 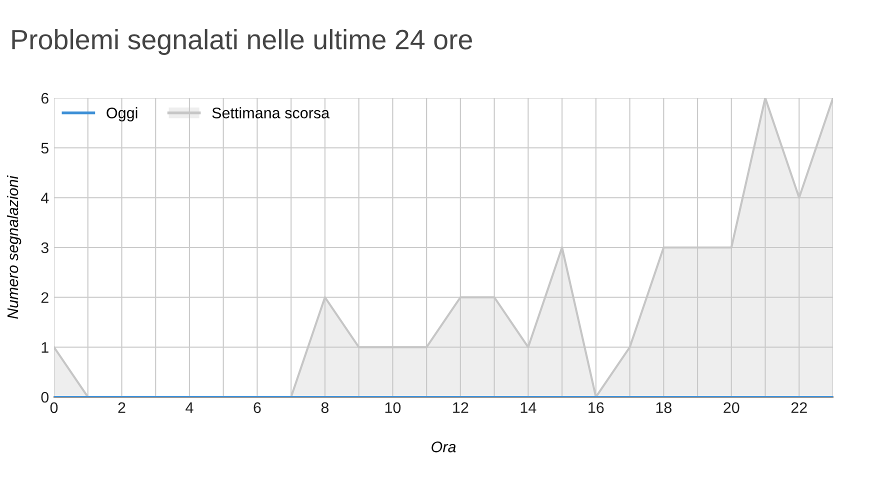 I want to click on y-tick-label: 4, so click(x=44, y=198).